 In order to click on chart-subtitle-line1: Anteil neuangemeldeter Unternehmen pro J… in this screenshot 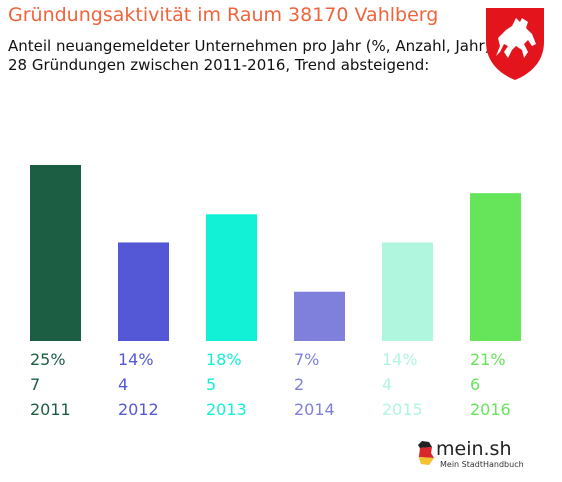, I will do `click(249, 46)`.